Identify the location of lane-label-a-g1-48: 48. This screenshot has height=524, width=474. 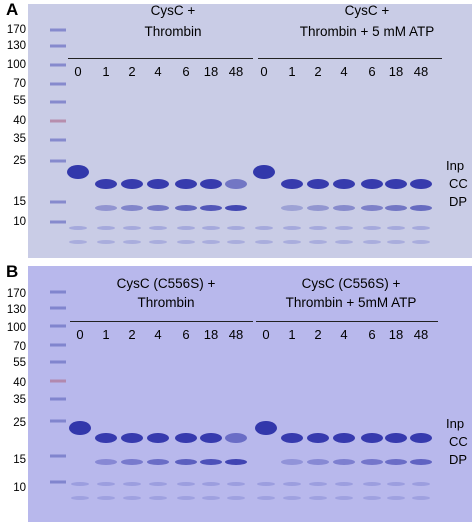
(236, 71).